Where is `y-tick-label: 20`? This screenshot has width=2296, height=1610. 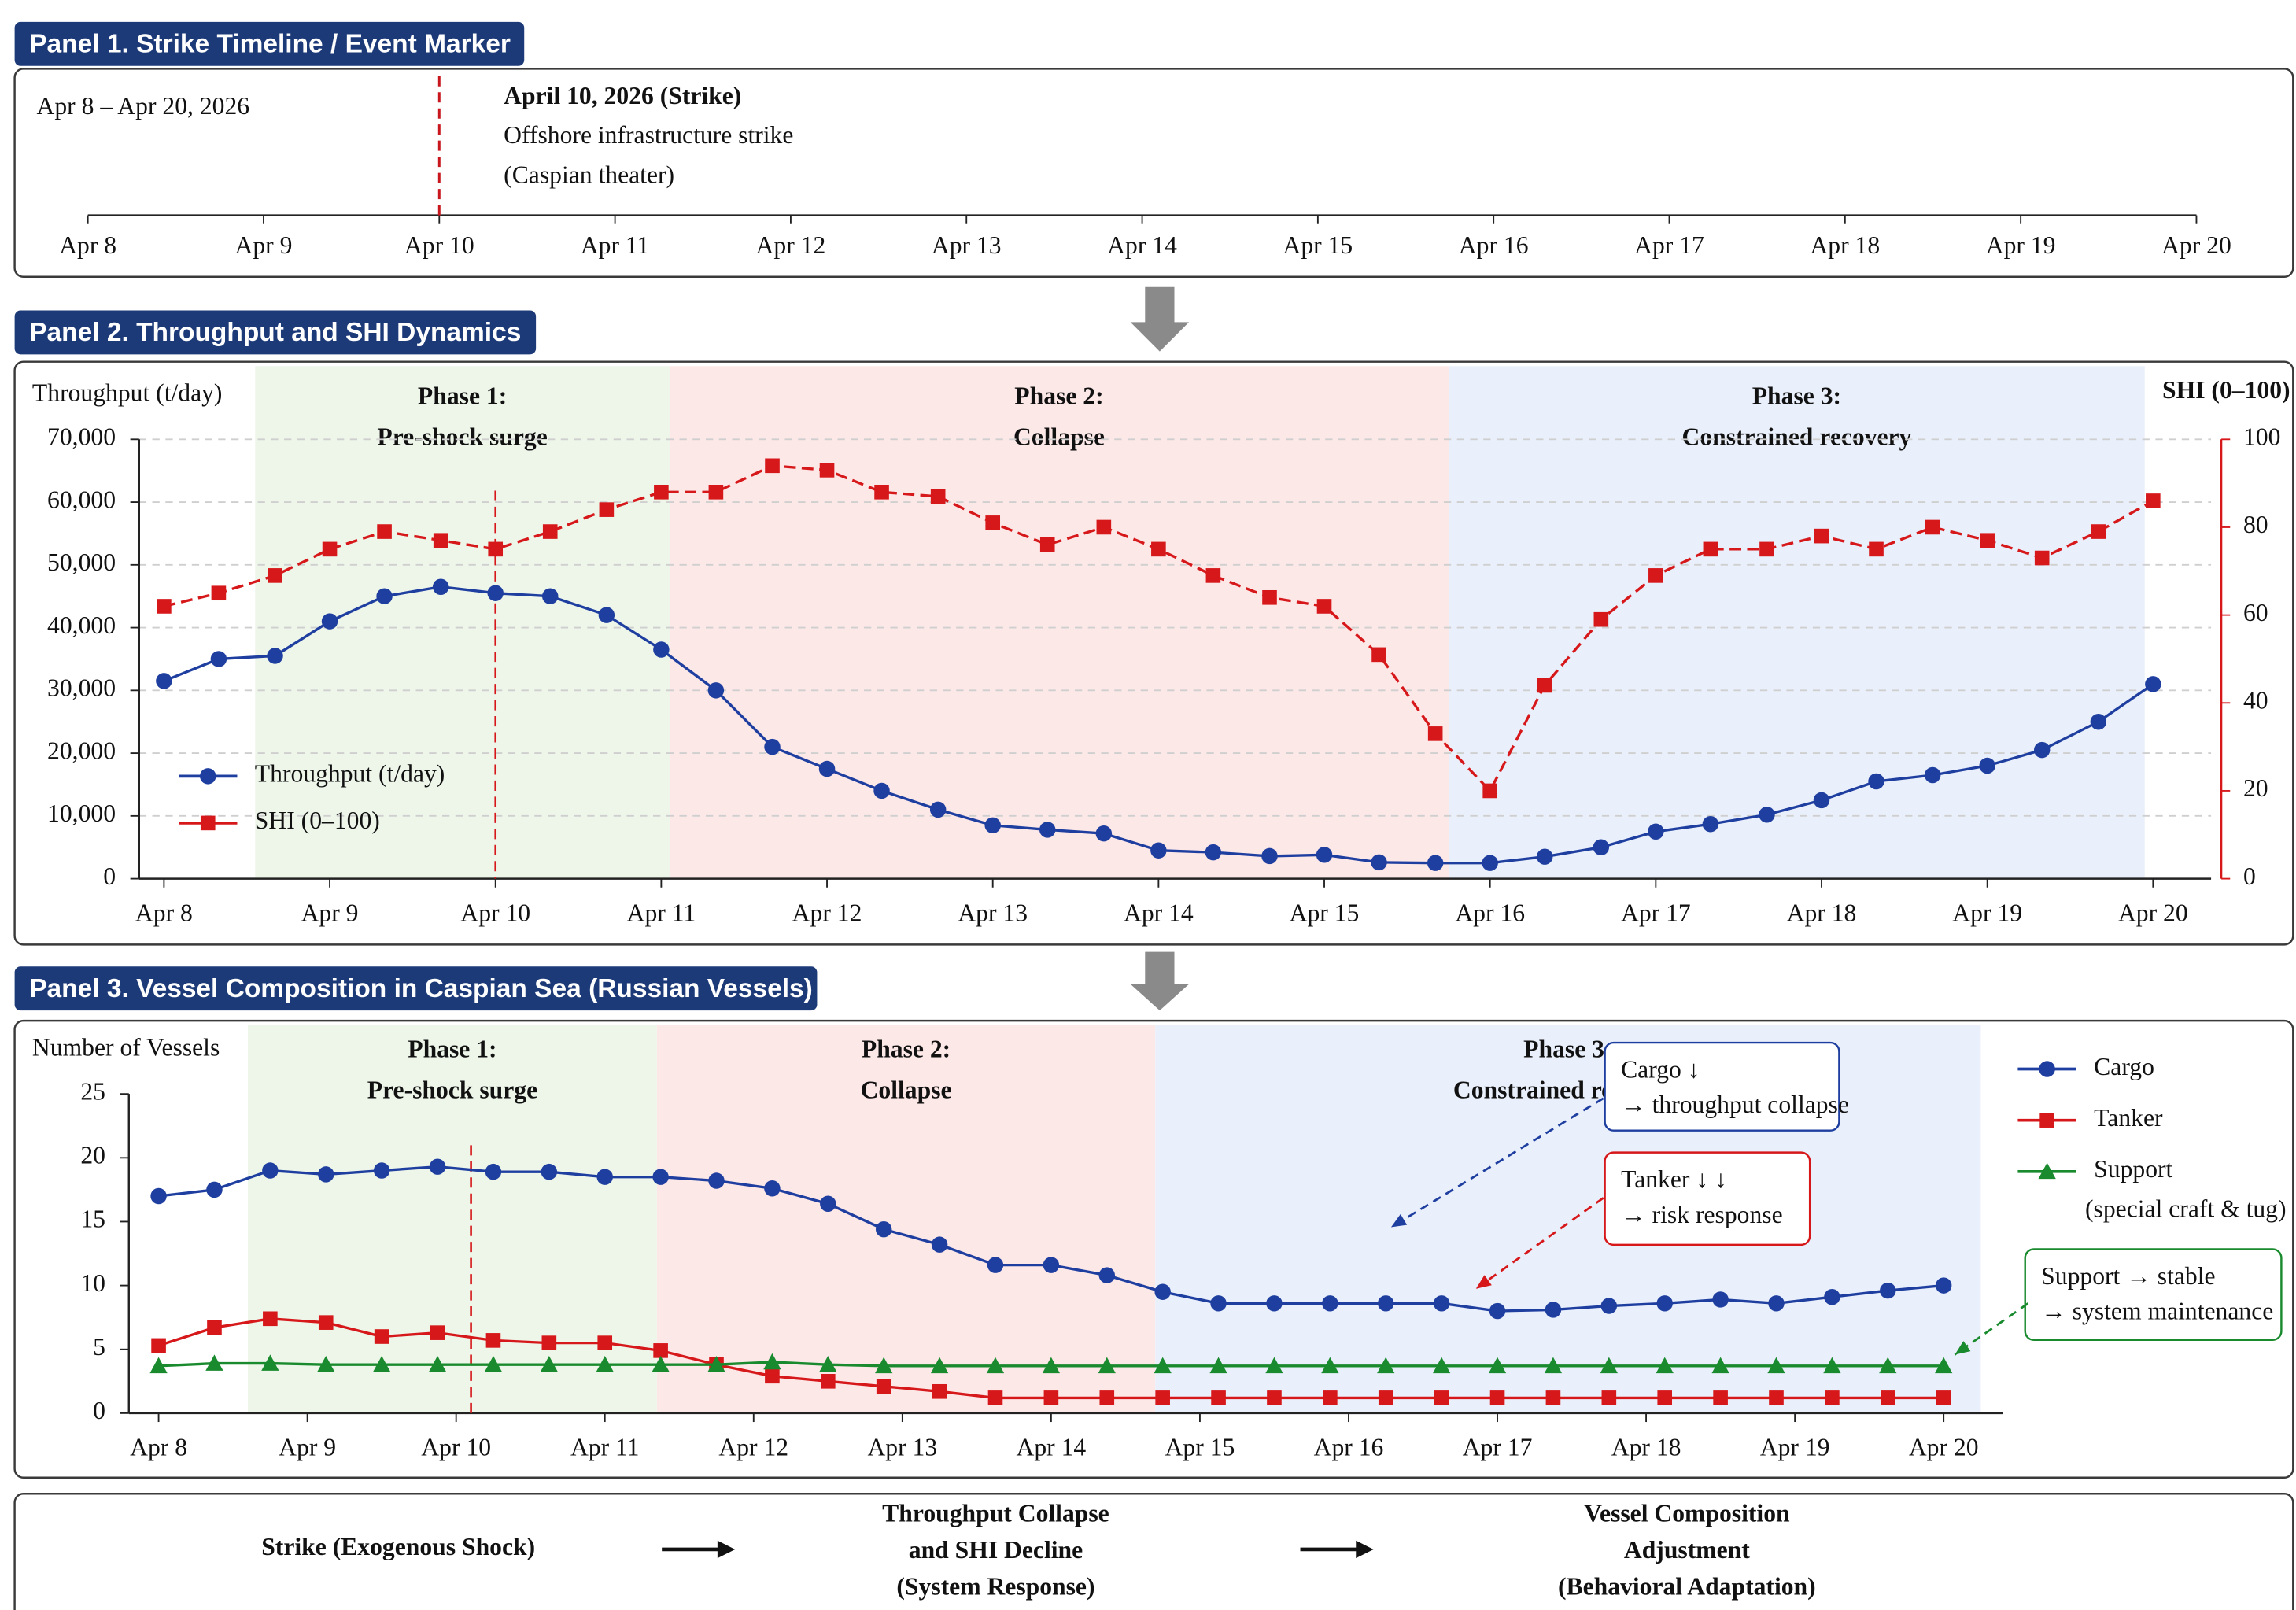 y-tick-label: 20 is located at coordinates (92, 1155).